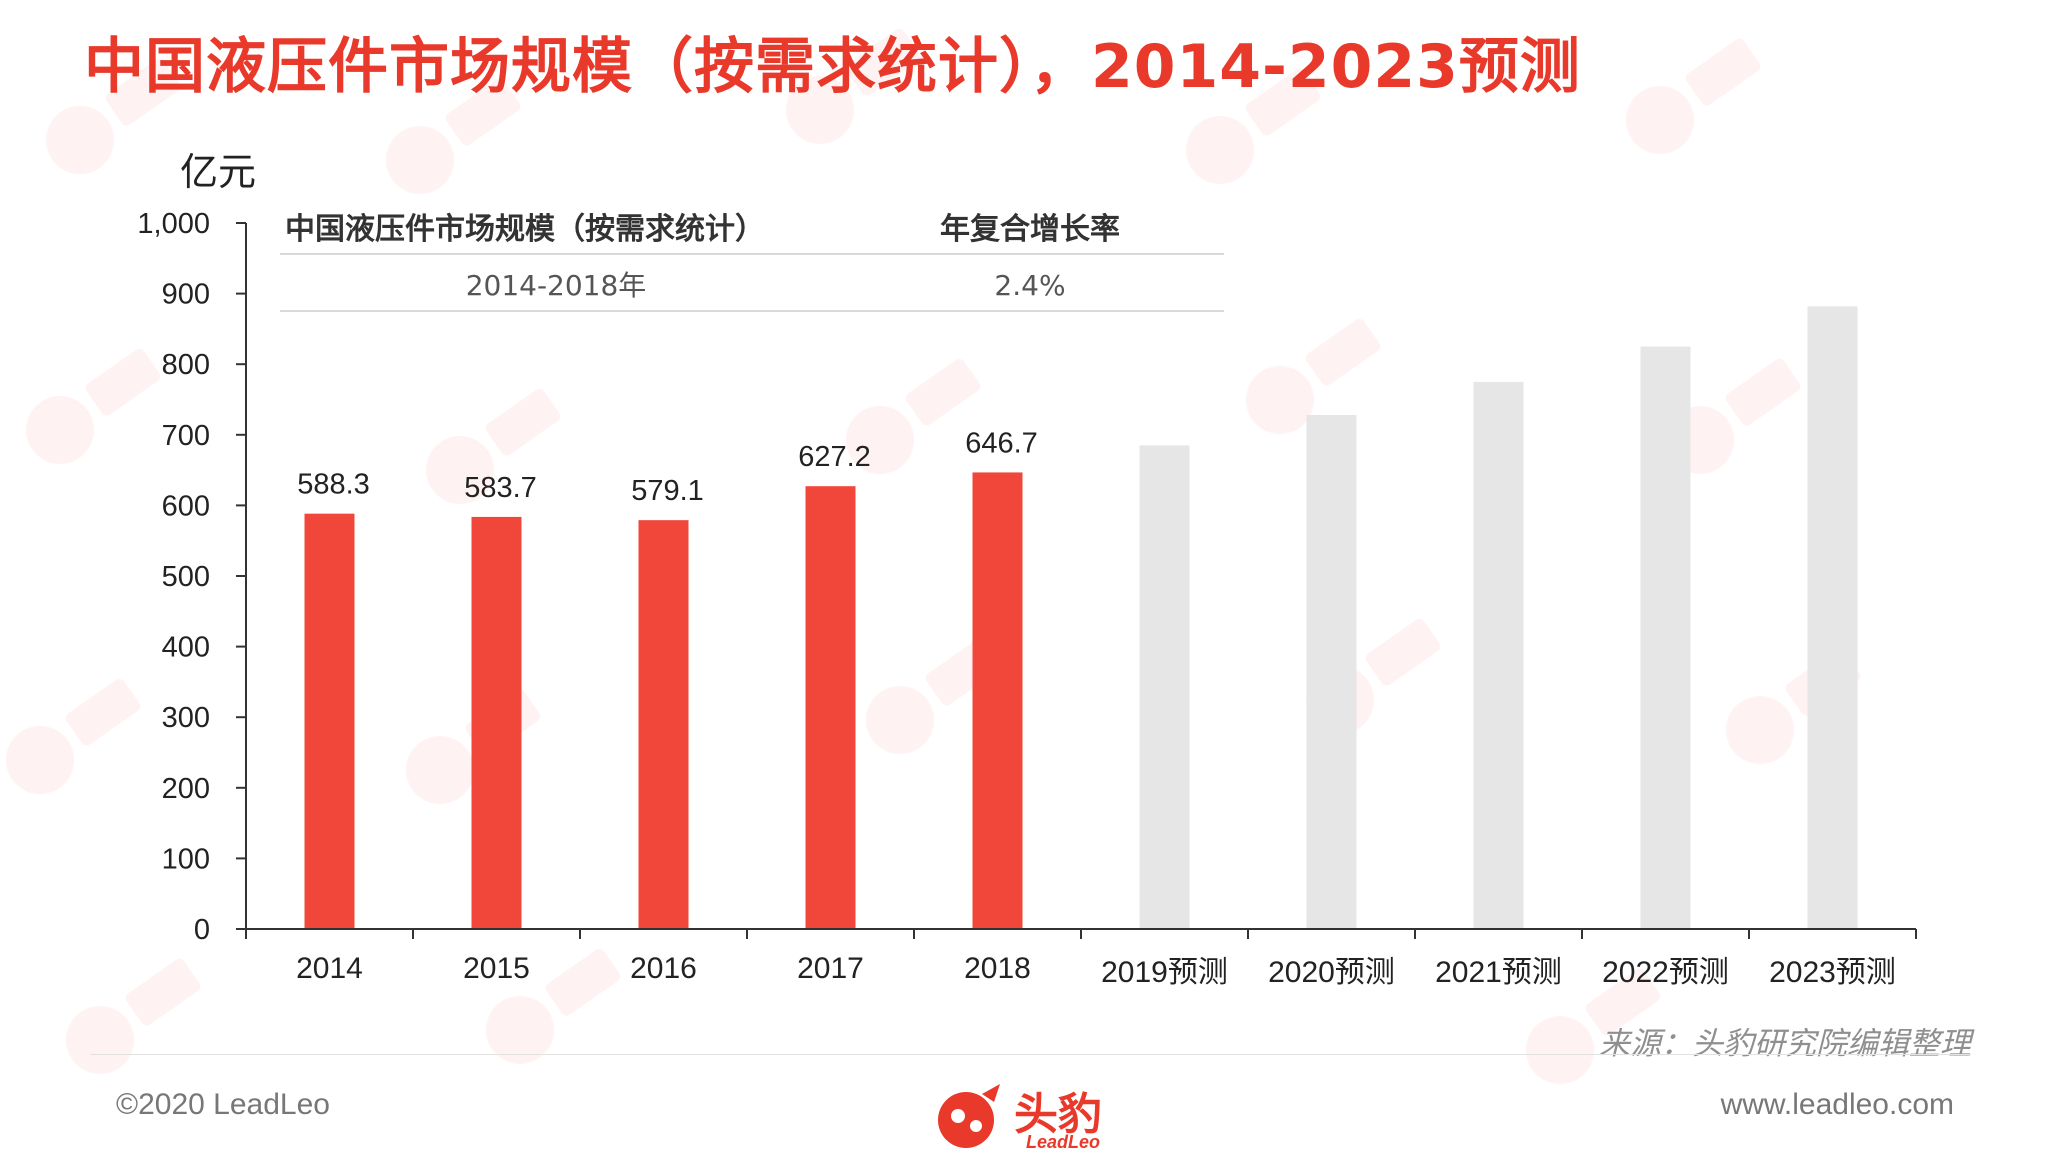 The image size is (2061, 1156). What do you see at coordinates (997, 968) in the screenshot?
I see `x-tick-label: 2018` at bounding box center [997, 968].